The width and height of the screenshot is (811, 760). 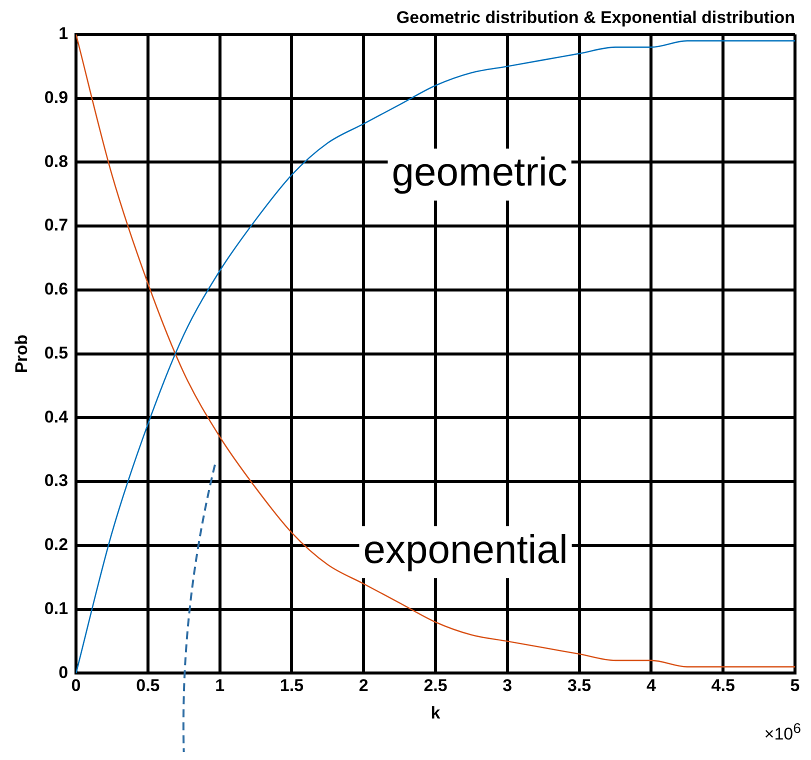 I want to click on chart-title: Geometric distribution & Exponential distribution, so click(x=595, y=17).